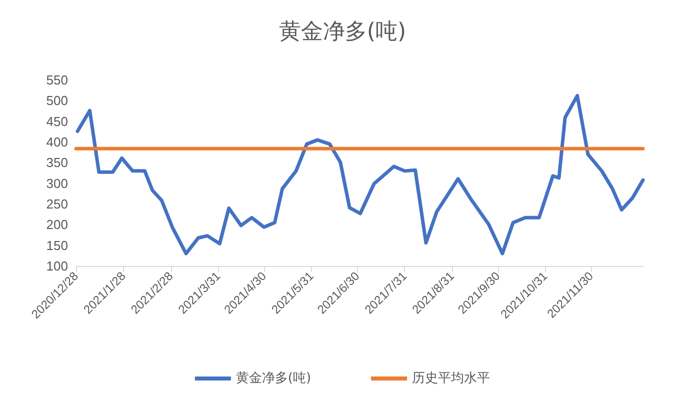 This screenshot has height=400, width=685. I want to click on y-tick-label: 300, so click(57, 183).